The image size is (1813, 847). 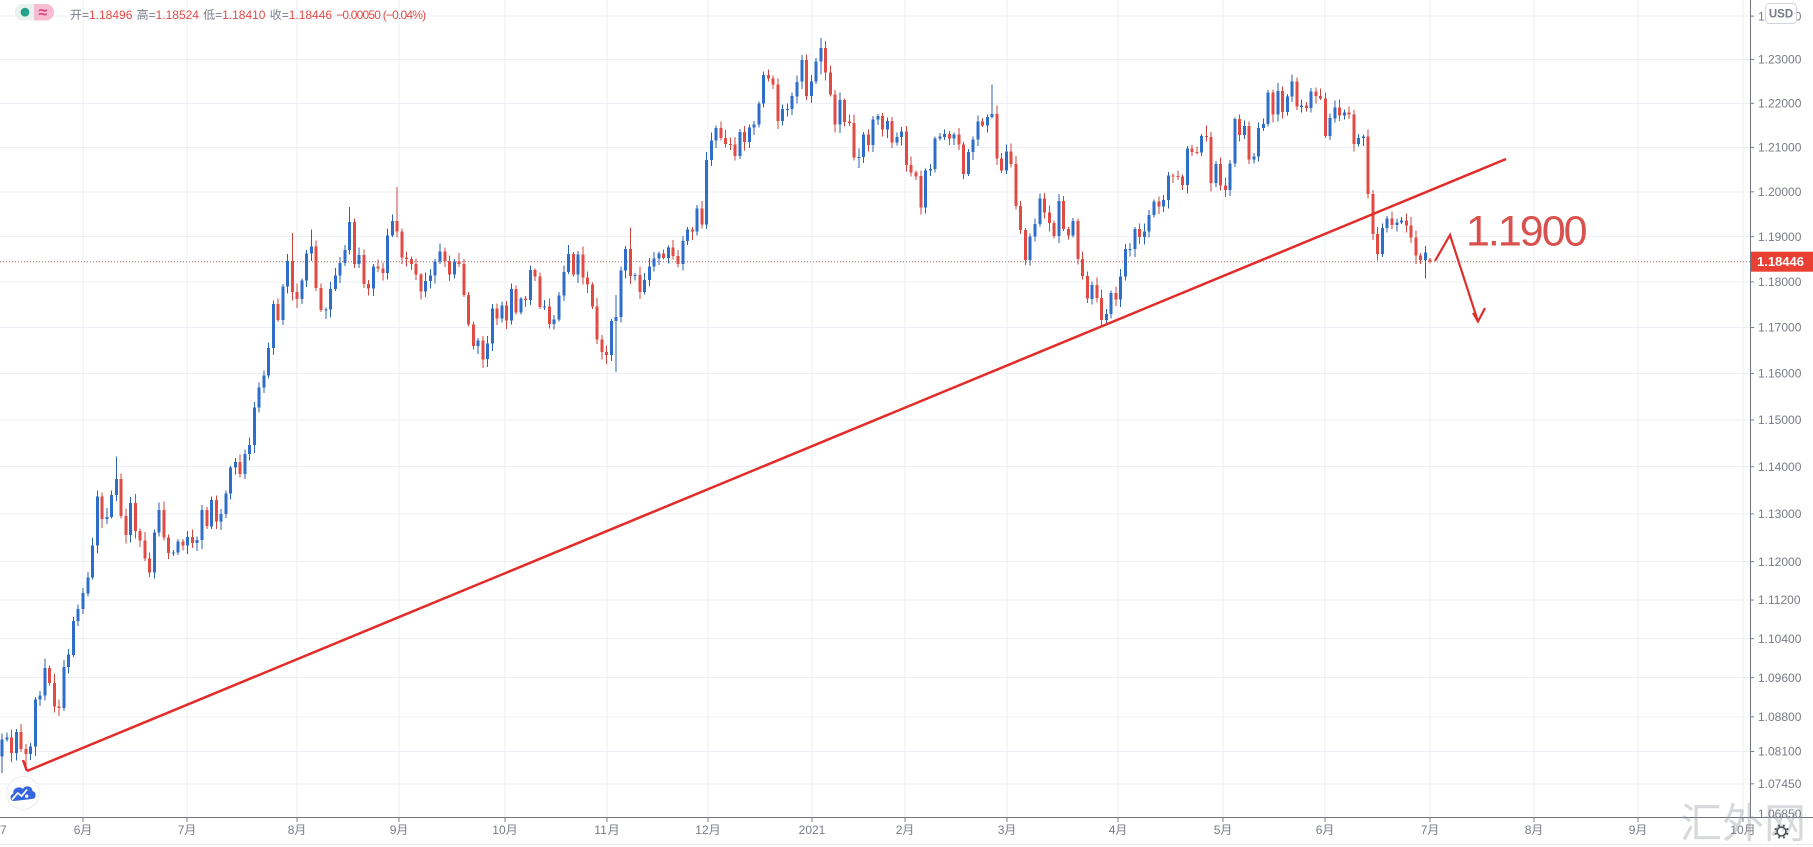 What do you see at coordinates (178, 15) in the screenshot?
I see `svg-text: 1.18524` at bounding box center [178, 15].